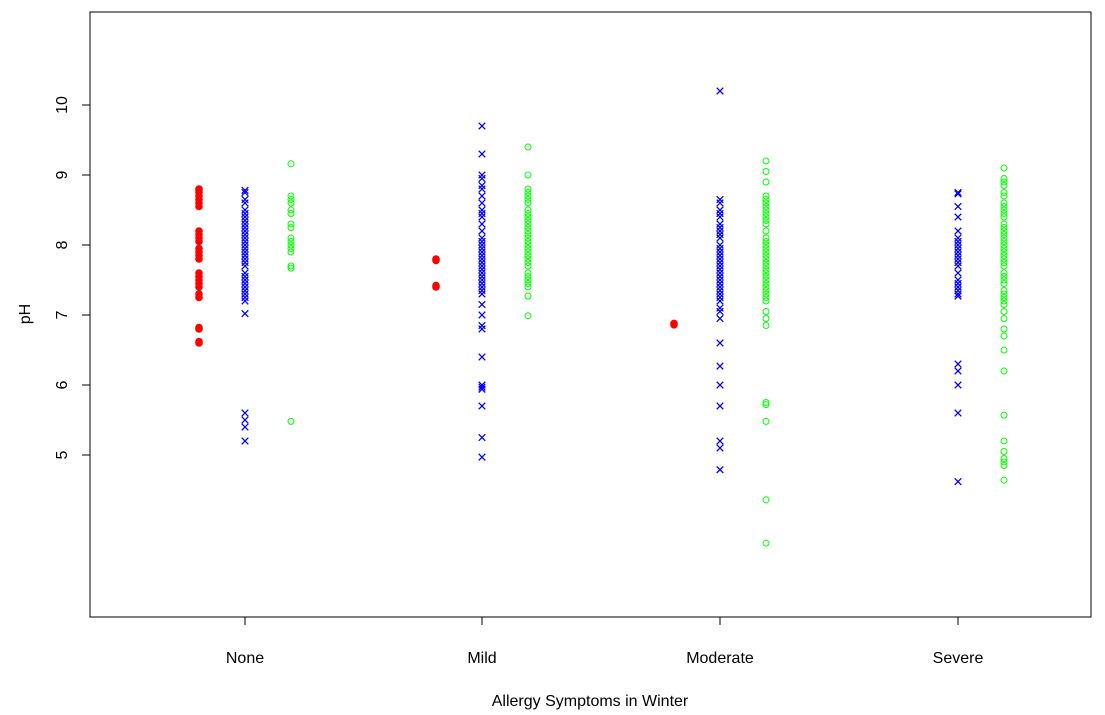  What do you see at coordinates (590, 701) in the screenshot?
I see `x-axis-title: Allergy Symptoms in Winter` at bounding box center [590, 701].